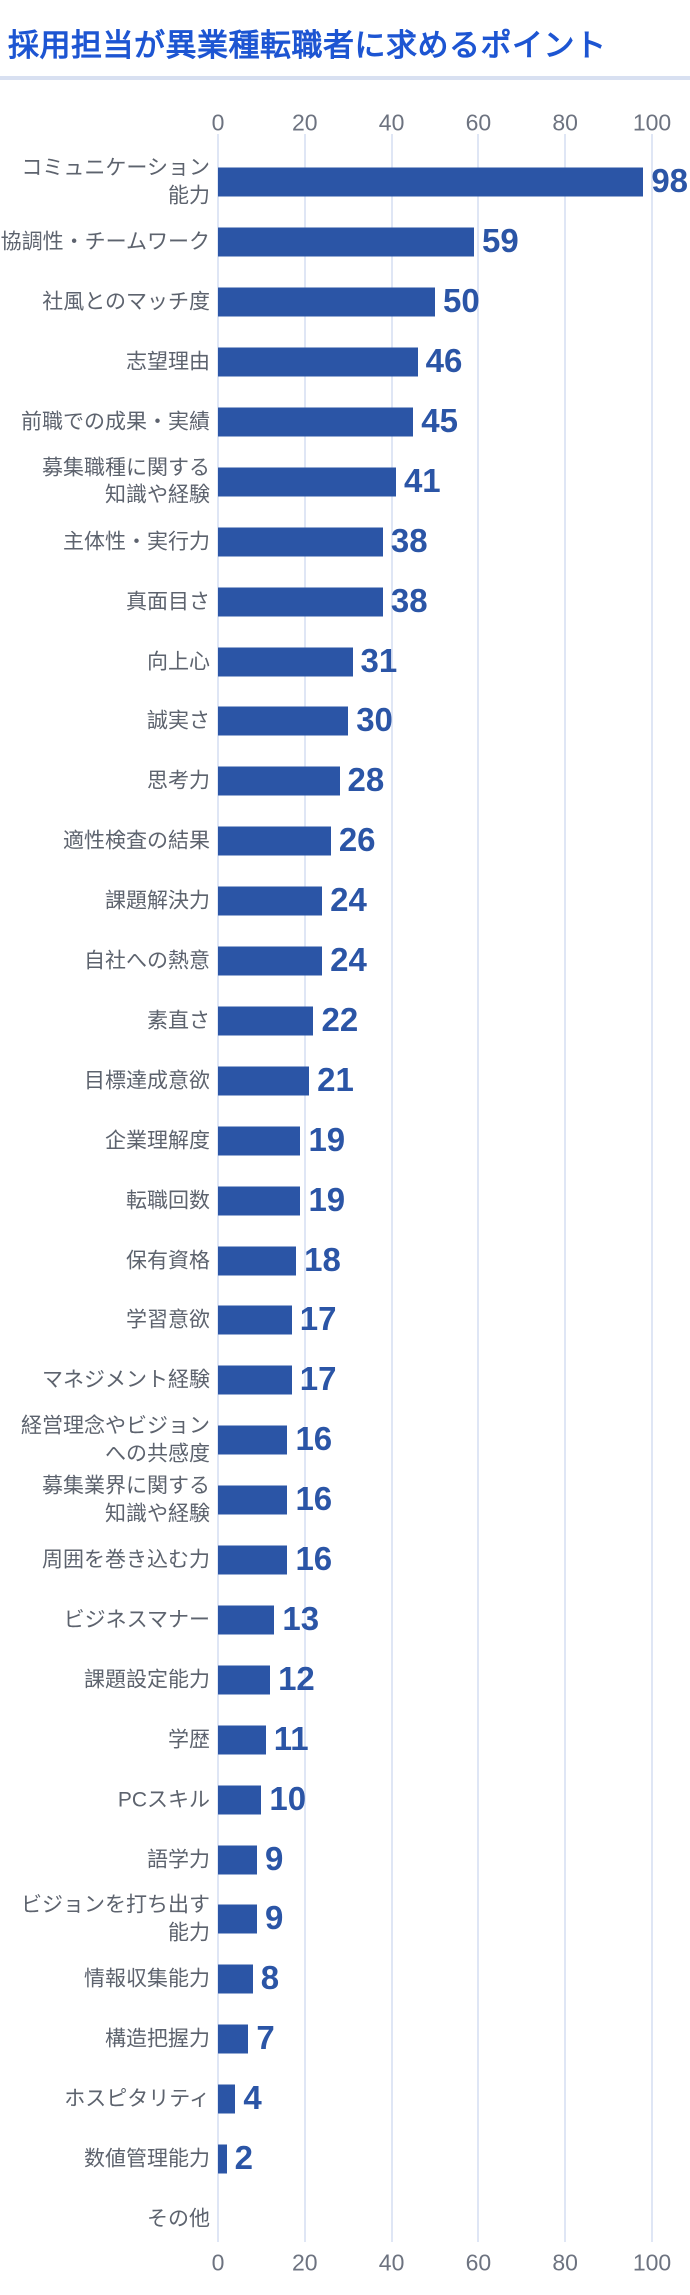  I want to click on value-label: 10, so click(288, 1798).